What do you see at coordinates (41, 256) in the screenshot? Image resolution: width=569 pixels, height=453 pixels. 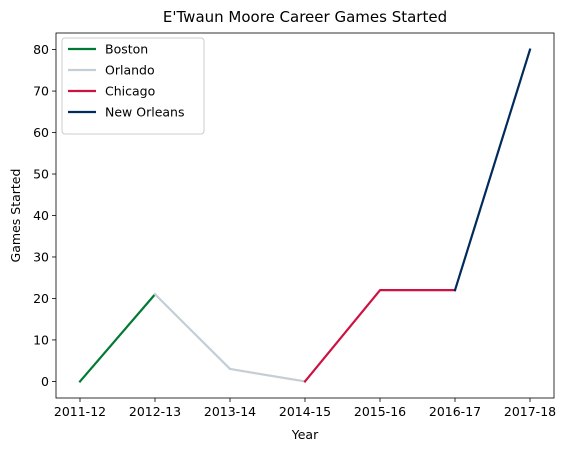 I see `y-tick-label: 30` at bounding box center [41, 256].